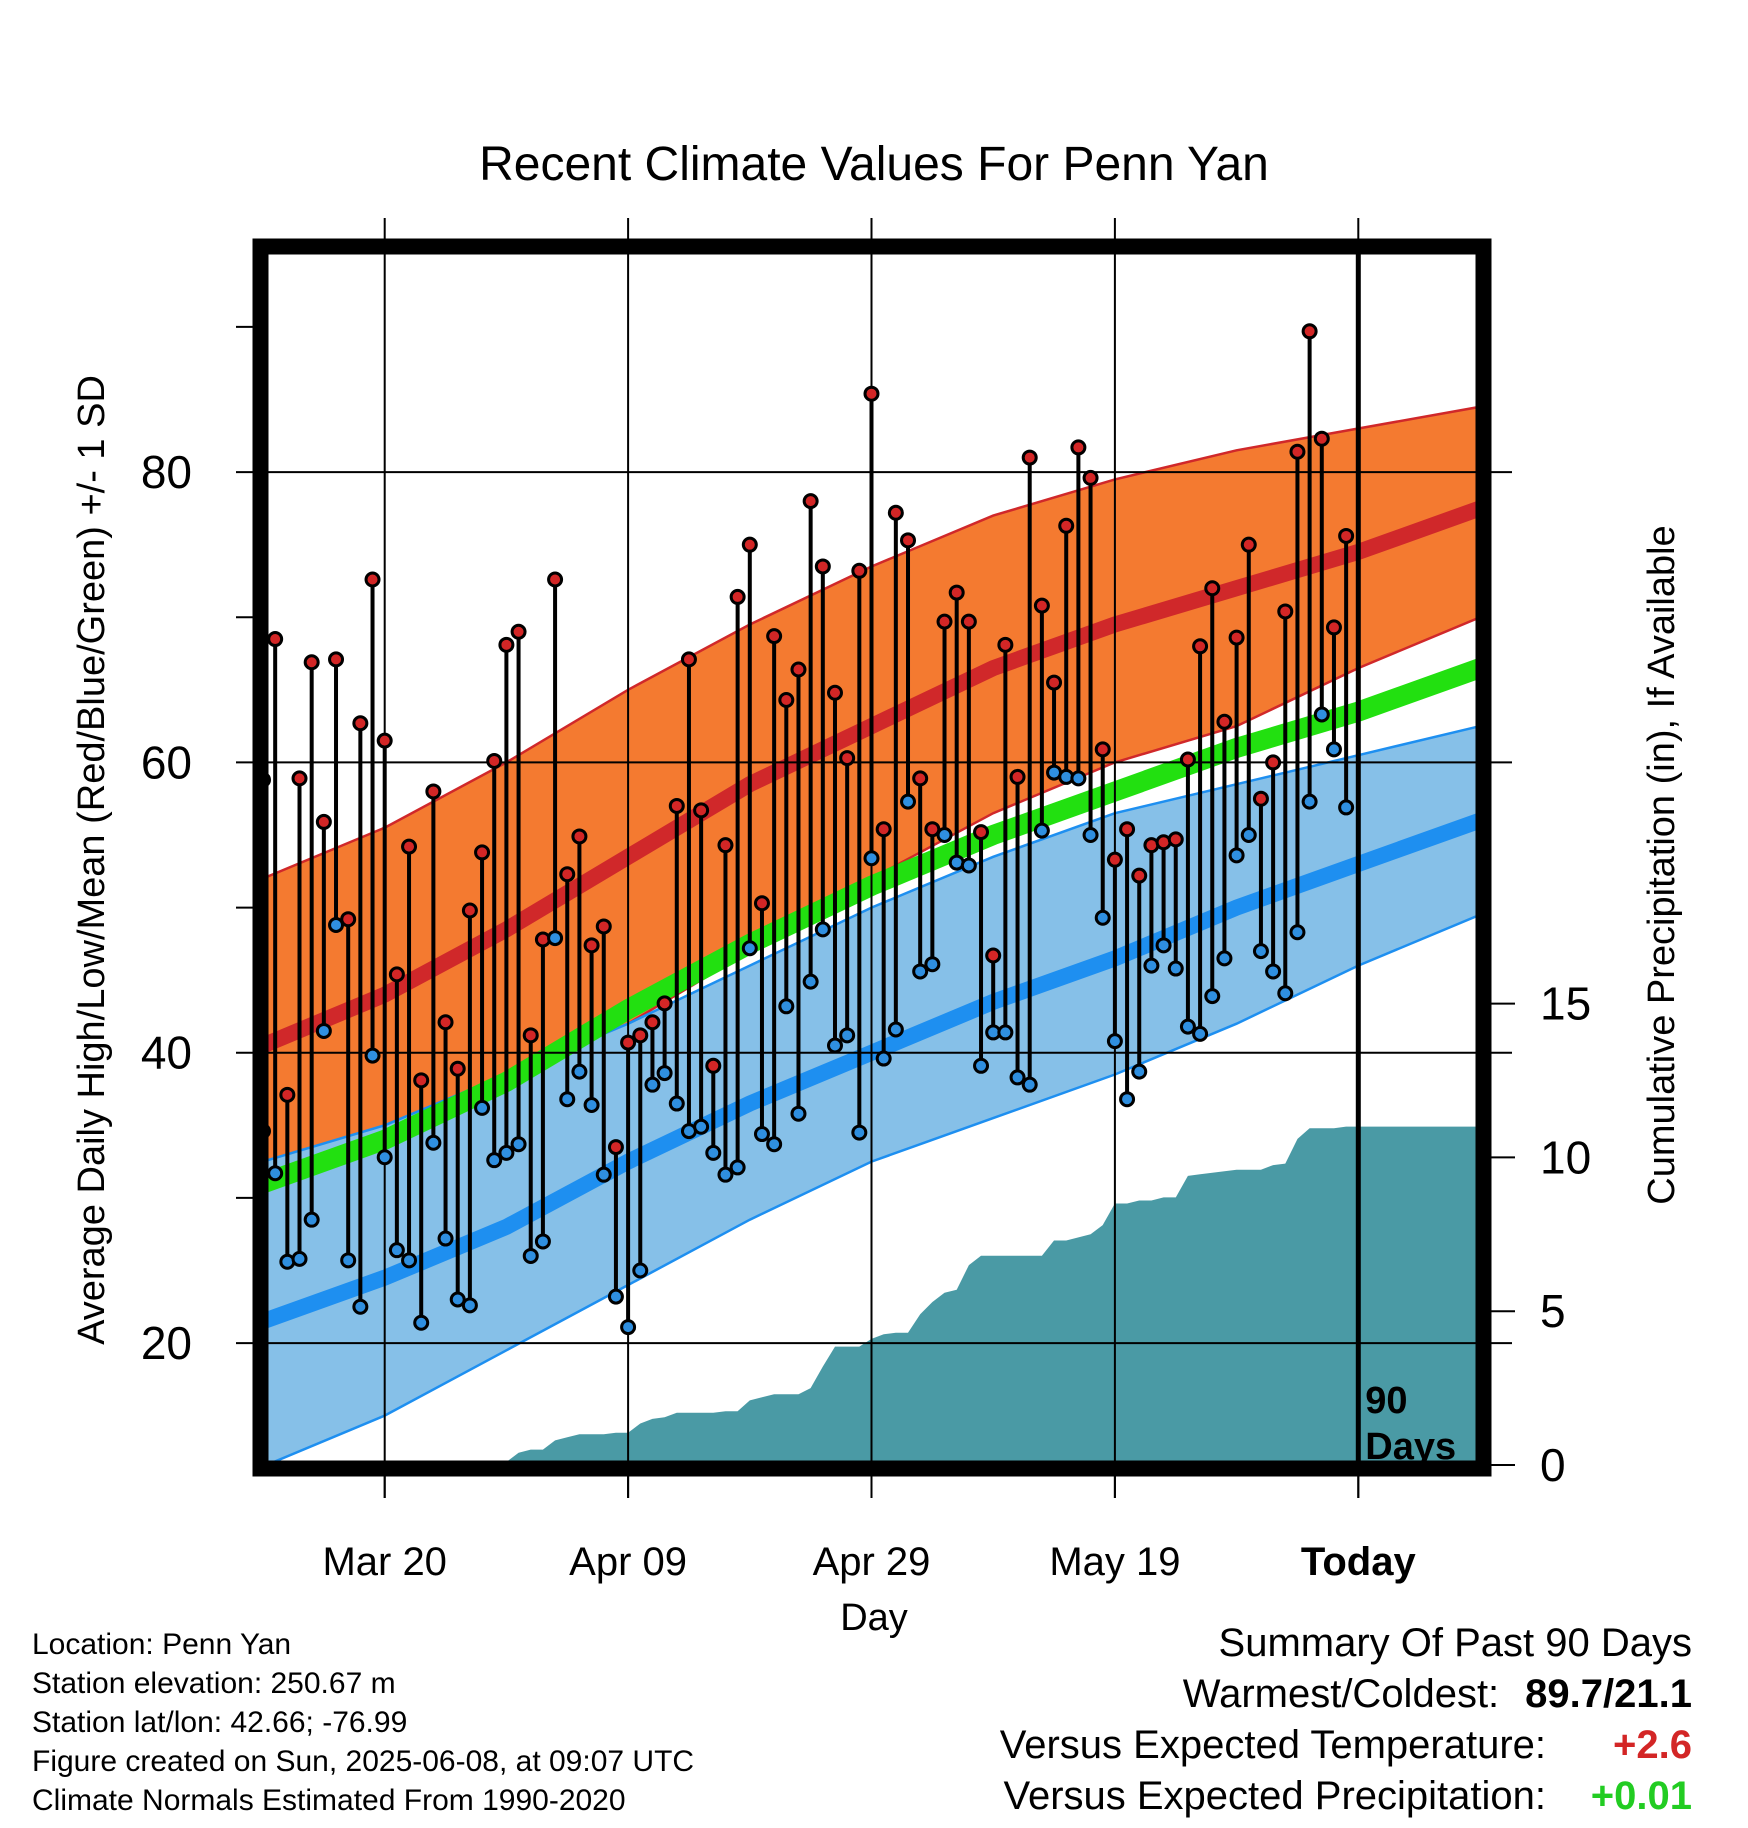 This screenshot has width=1748, height=1828. What do you see at coordinates (1346, 1694) in the screenshot?
I see `summary-warmest-row: Warmest/Coldest: 89.7/21.1` at bounding box center [1346, 1694].